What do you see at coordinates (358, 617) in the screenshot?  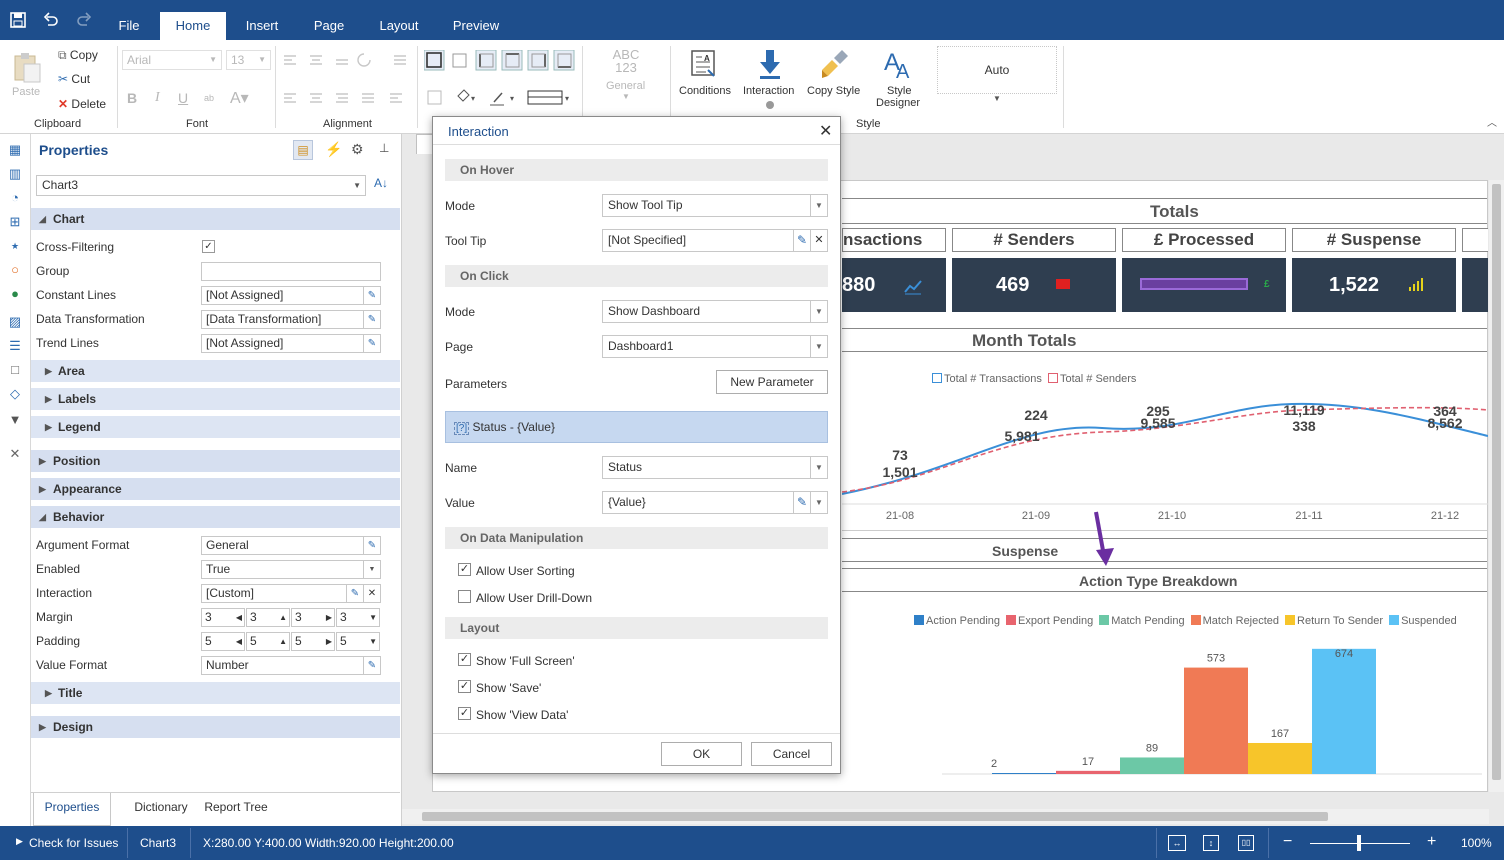 I see `margin-bottom: 3 ▼` at bounding box center [358, 617].